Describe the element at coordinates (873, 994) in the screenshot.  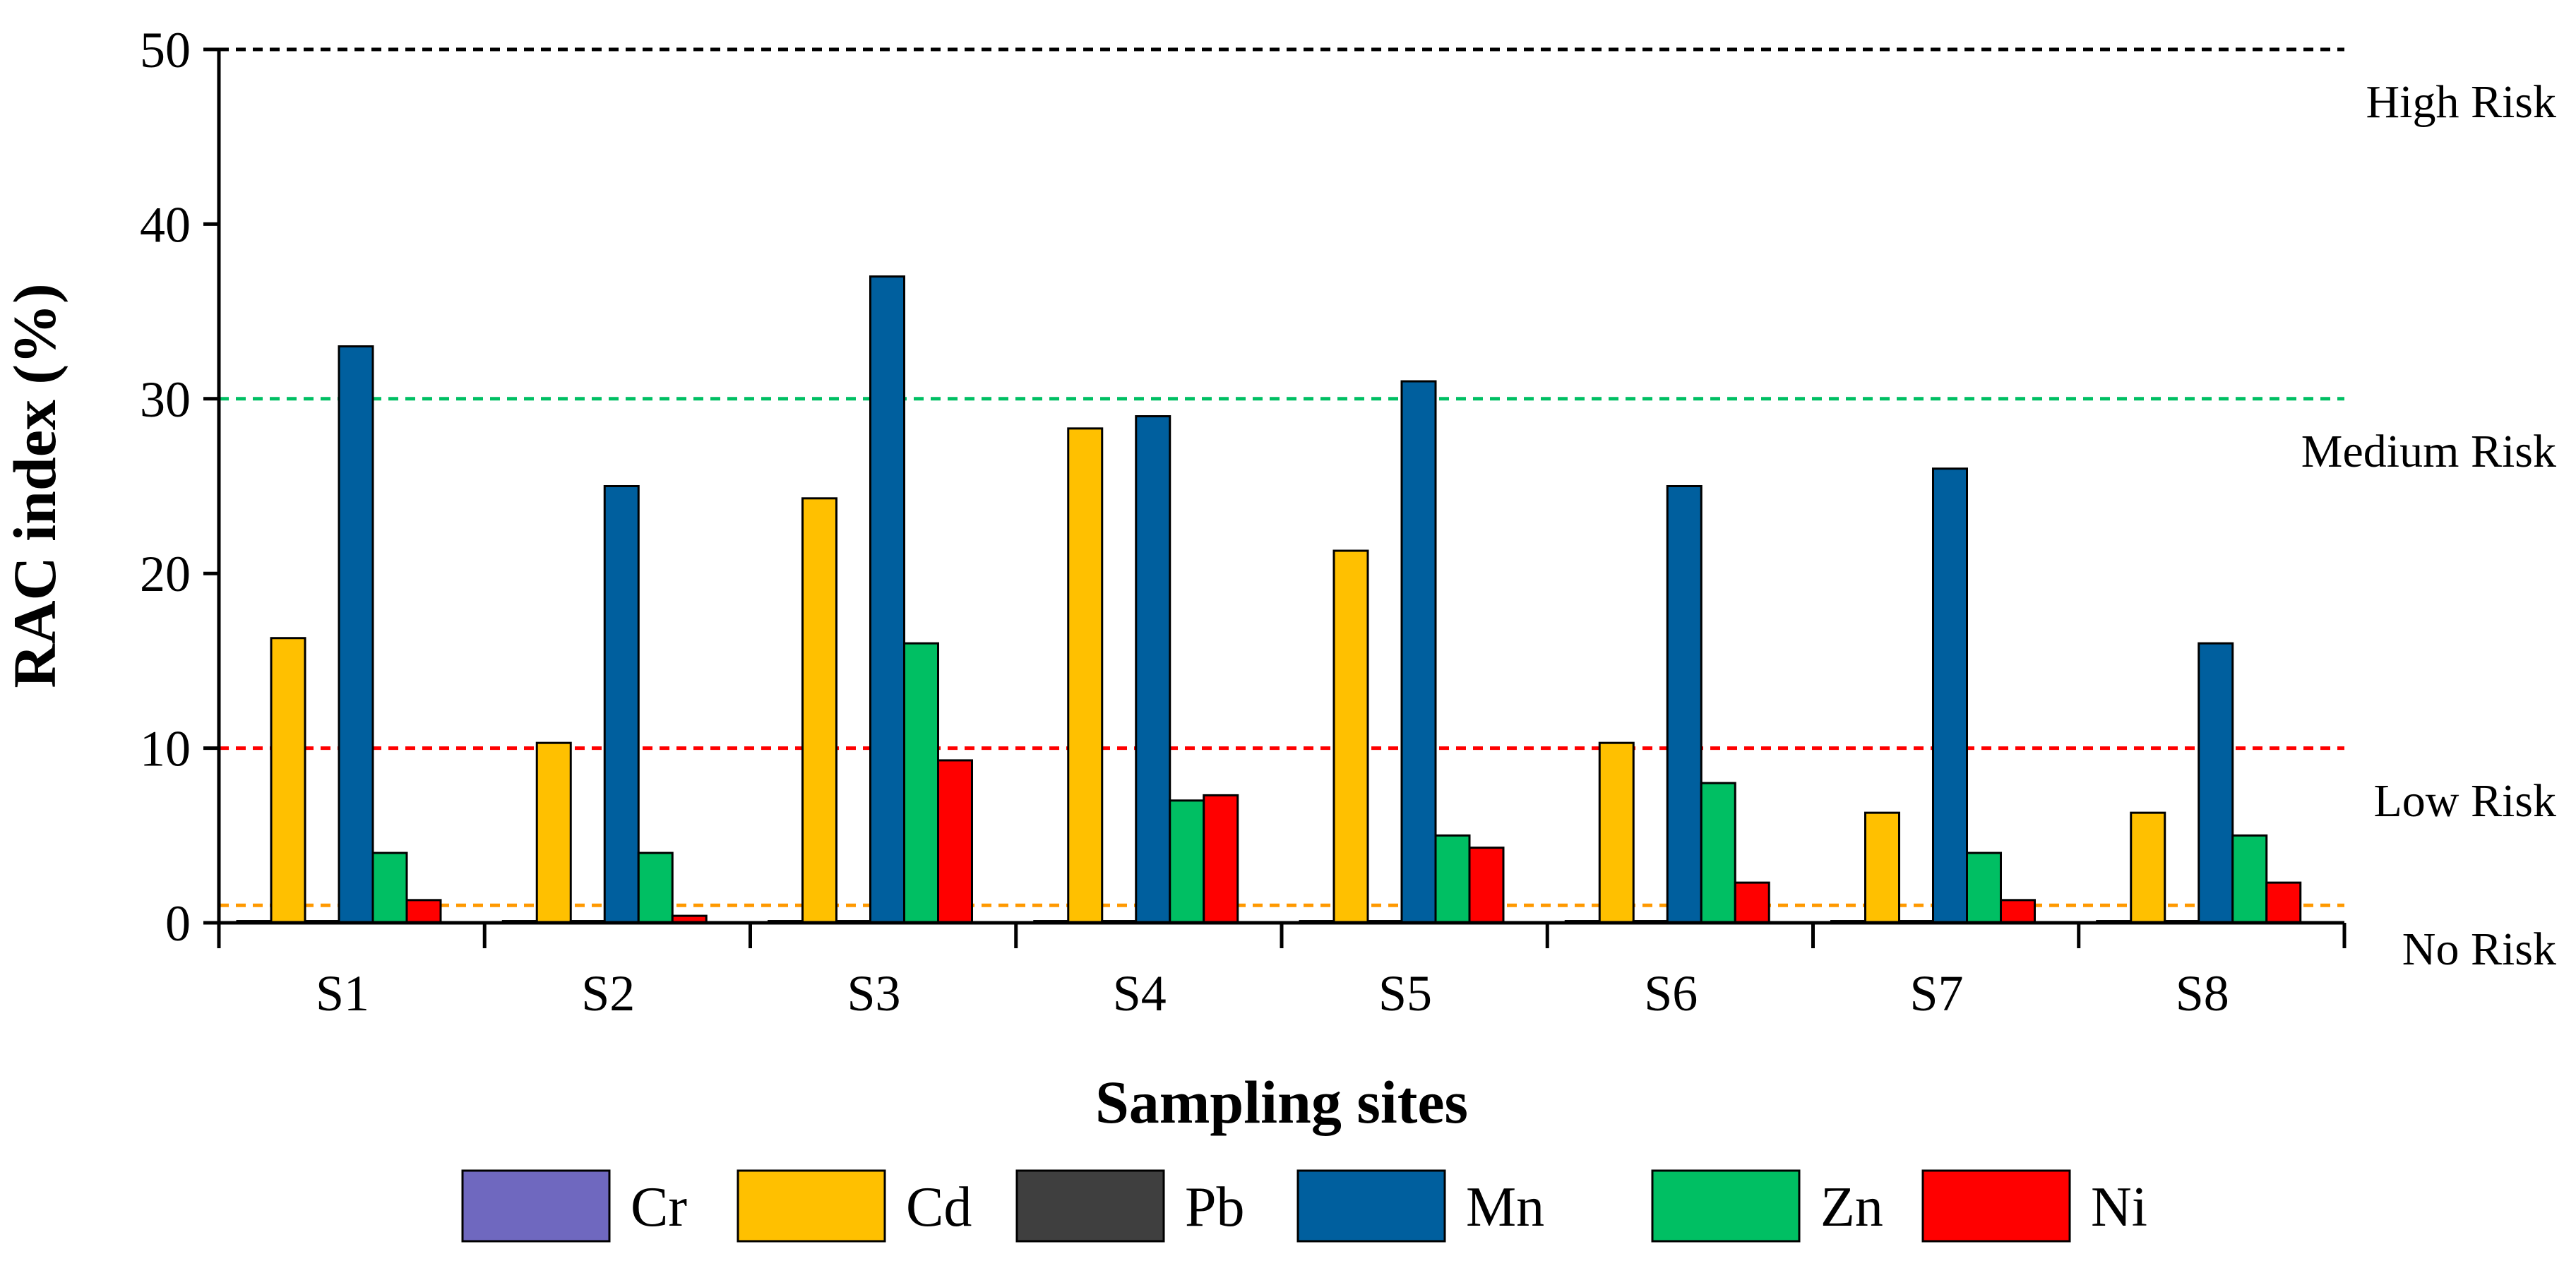
I see `x-tick-label: S3` at that location.